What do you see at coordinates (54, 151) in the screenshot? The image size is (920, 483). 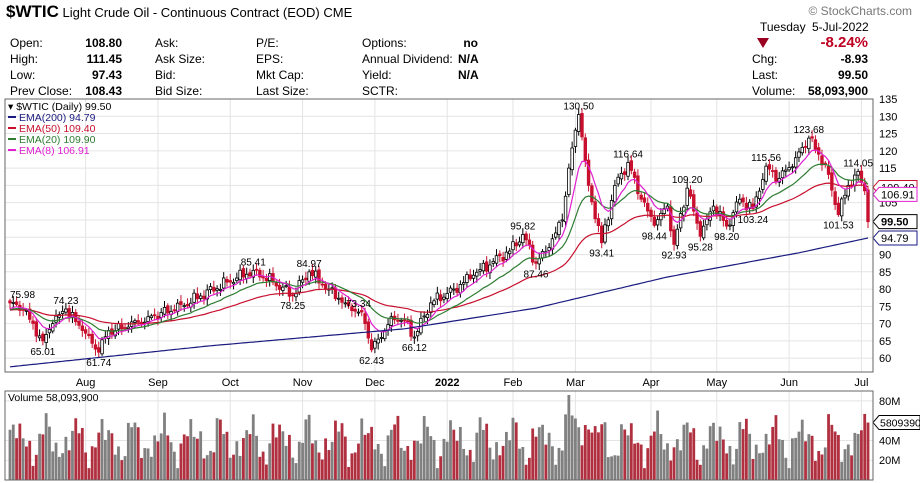 I see `legend-entry: EMA(8) 106.91` at bounding box center [54, 151].